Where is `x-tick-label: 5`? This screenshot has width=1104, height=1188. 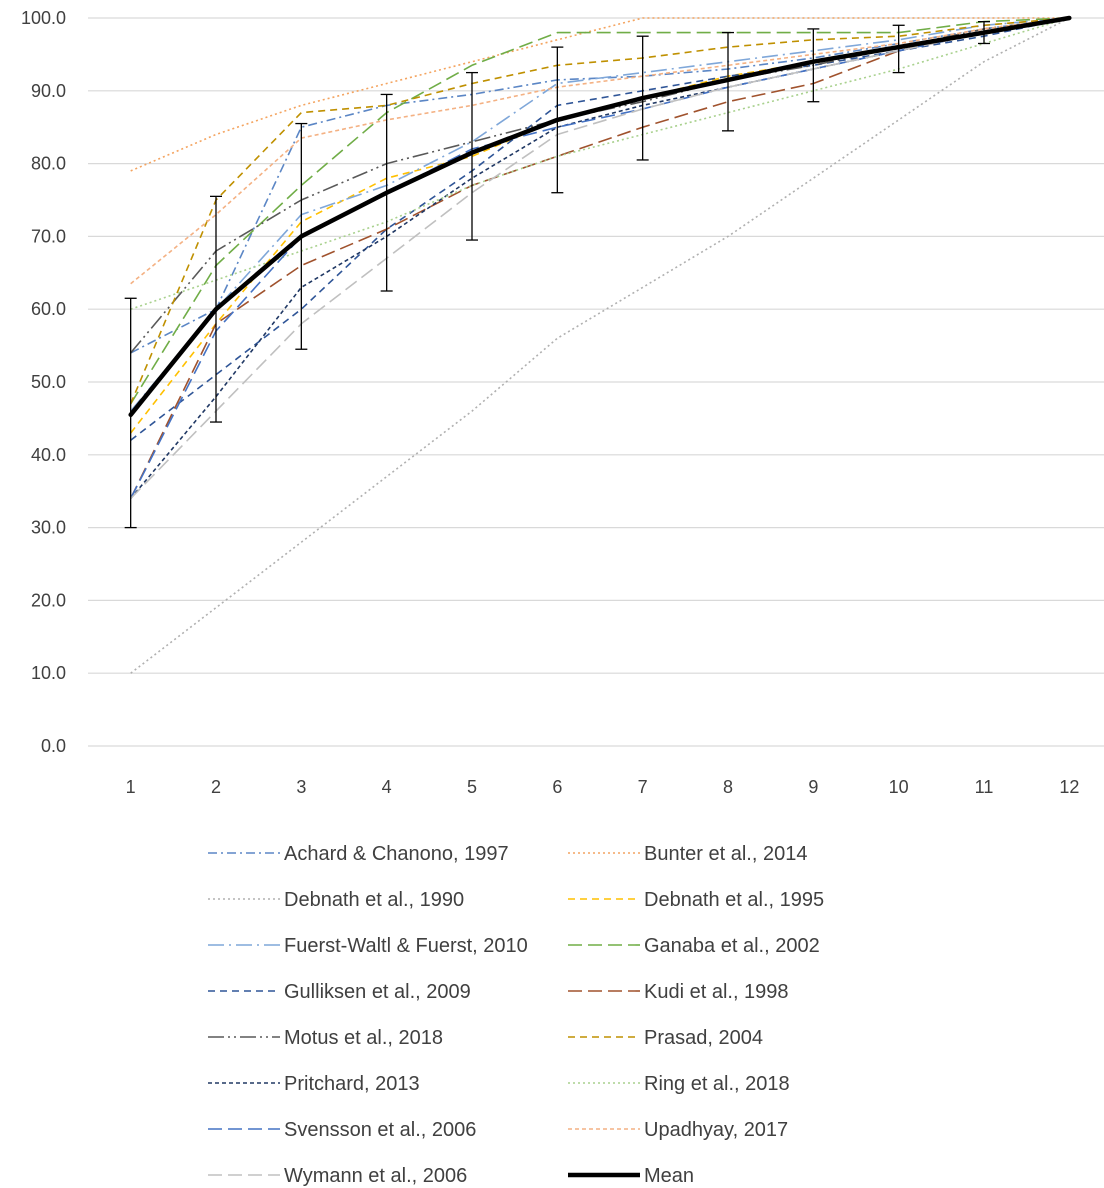 x-tick-label: 5 is located at coordinates (472, 787).